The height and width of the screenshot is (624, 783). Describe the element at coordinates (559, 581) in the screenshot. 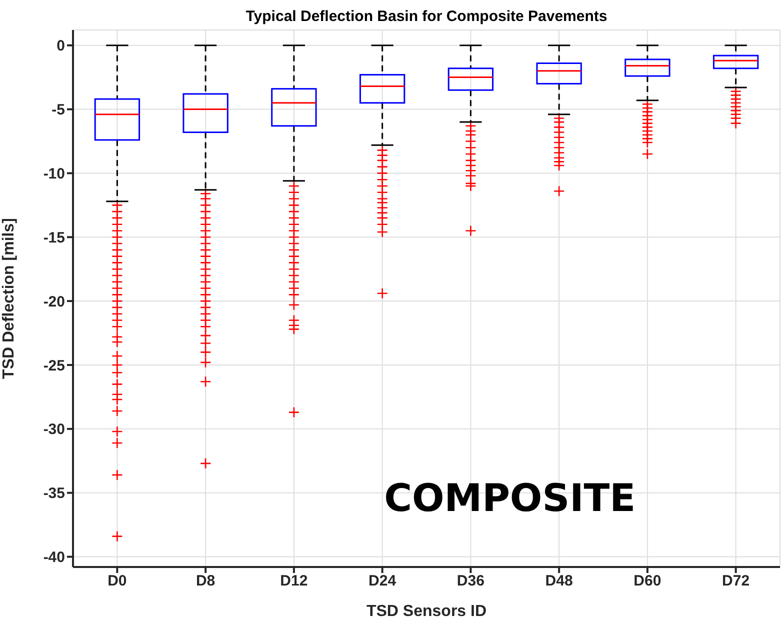

I see `x-tick-label: D48` at that location.